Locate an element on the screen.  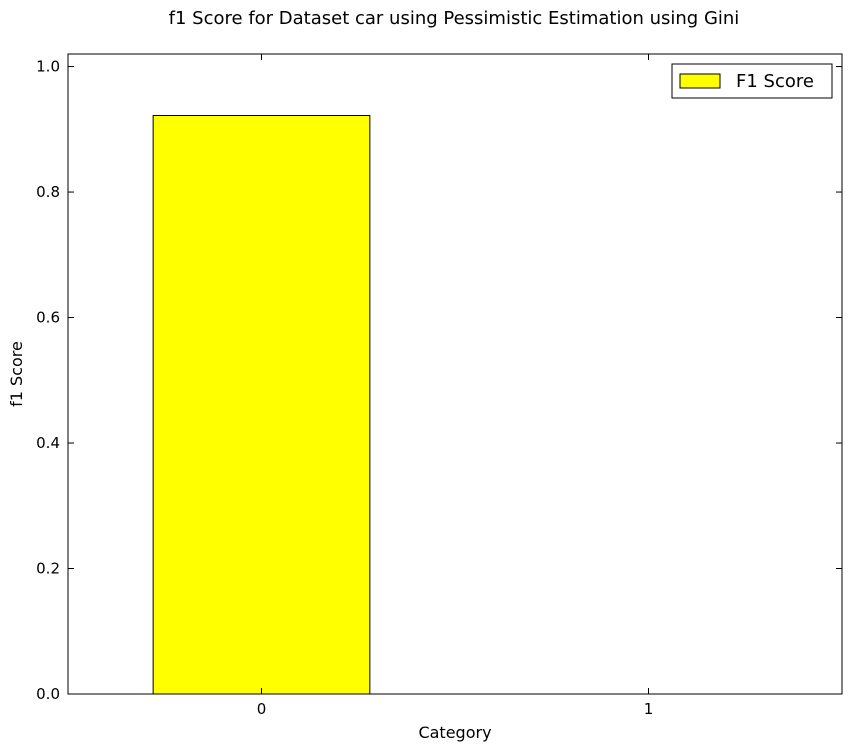
x-axis-label: Category is located at coordinates (454, 732).